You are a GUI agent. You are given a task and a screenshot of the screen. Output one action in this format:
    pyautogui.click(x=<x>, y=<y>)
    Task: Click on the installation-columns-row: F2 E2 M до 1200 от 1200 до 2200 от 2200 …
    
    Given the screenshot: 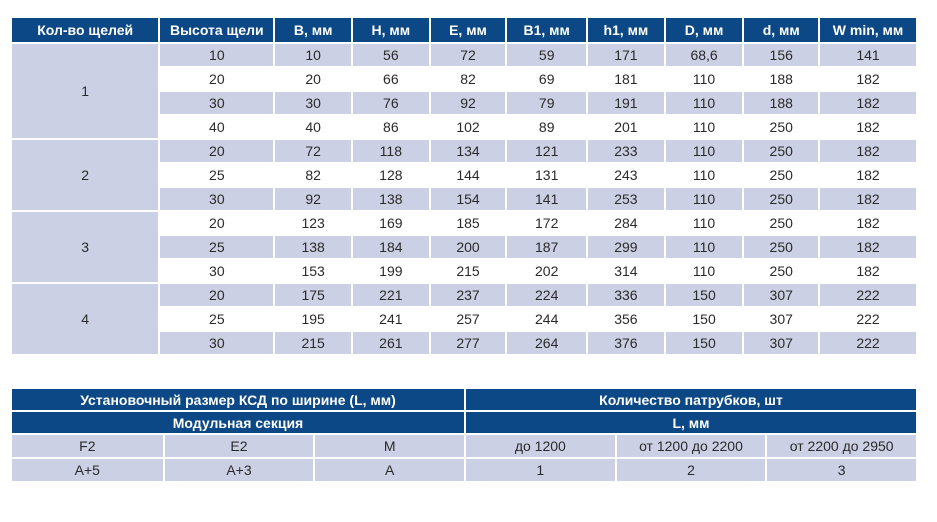 What is the action you would take?
    pyautogui.click(x=464, y=446)
    